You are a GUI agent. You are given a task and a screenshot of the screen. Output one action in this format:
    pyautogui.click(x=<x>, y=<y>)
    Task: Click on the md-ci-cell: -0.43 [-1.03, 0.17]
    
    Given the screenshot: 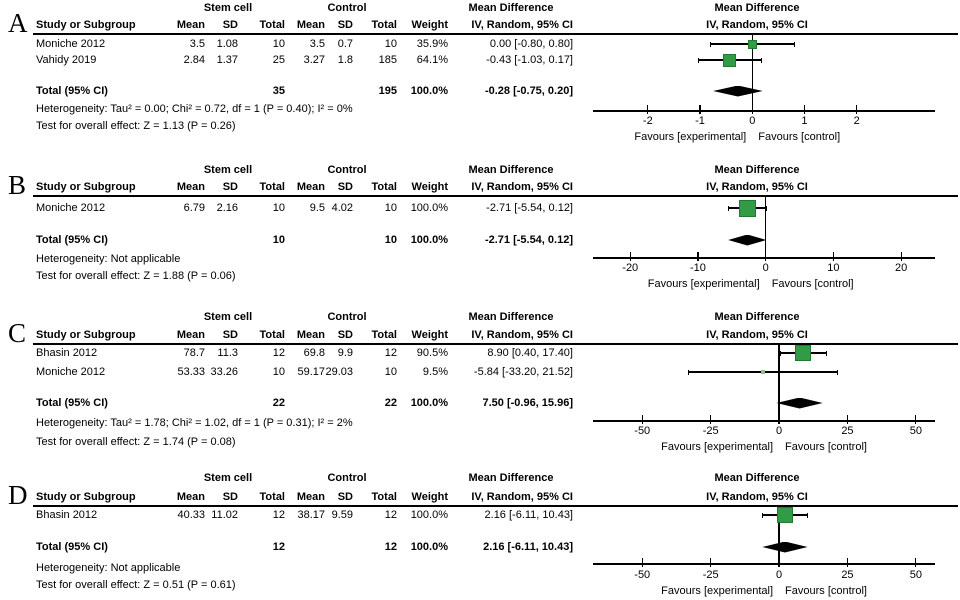 What is the action you would take?
    pyautogui.click(x=529, y=60)
    